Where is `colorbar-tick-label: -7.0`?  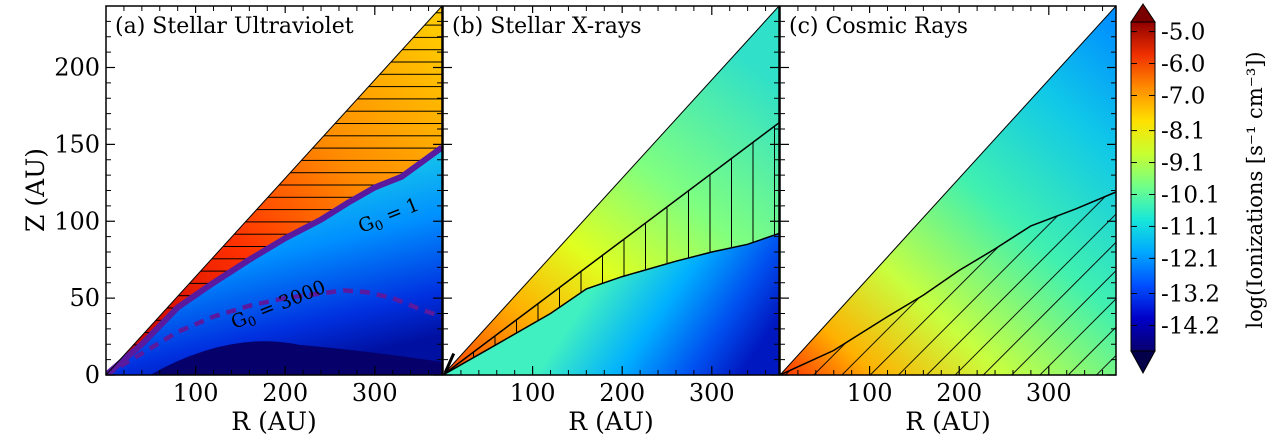
colorbar-tick-label: -7.0 is located at coordinates (1183, 96).